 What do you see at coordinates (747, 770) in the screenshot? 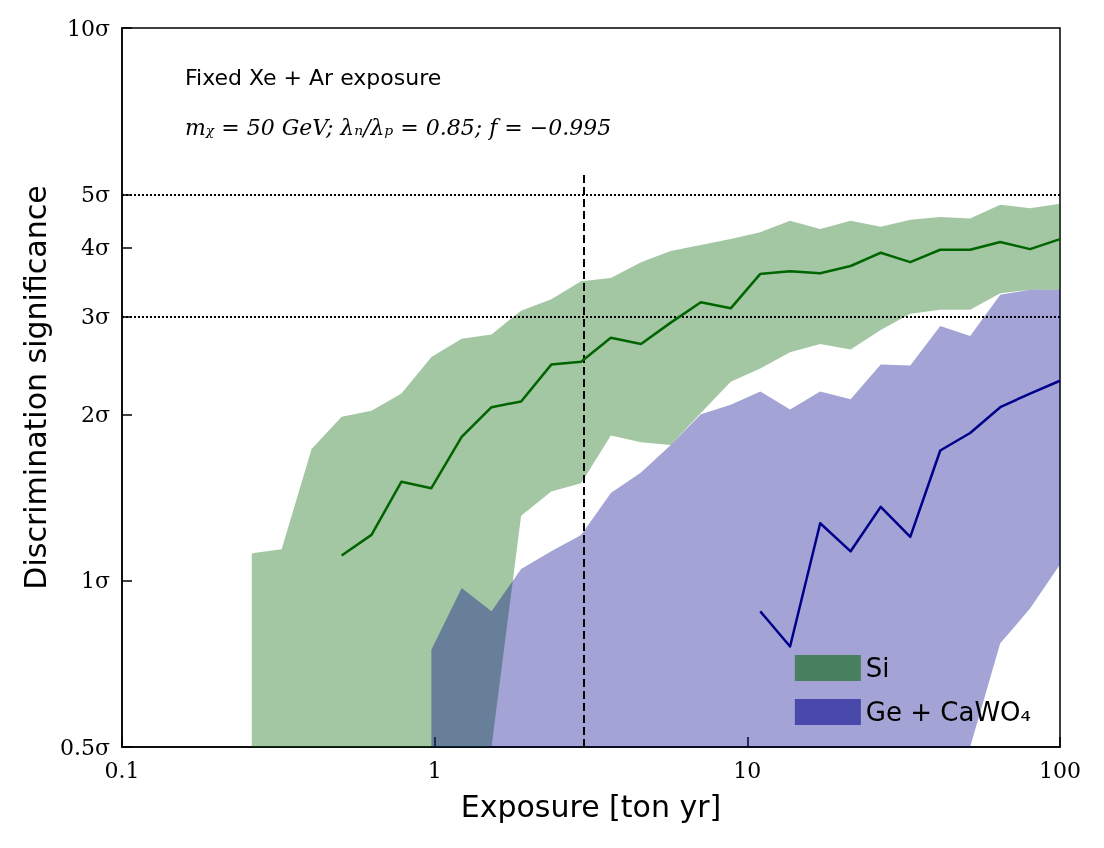
I see `x-tick-label: 10` at bounding box center [747, 770].